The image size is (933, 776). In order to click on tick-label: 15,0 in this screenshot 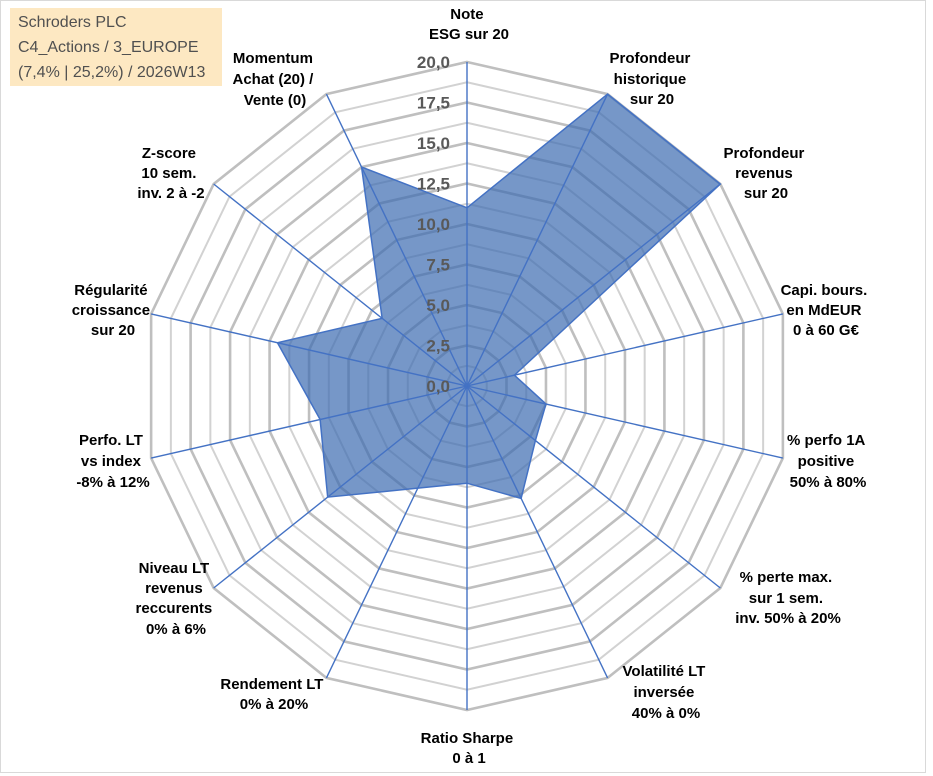, I will do `click(433, 143)`.